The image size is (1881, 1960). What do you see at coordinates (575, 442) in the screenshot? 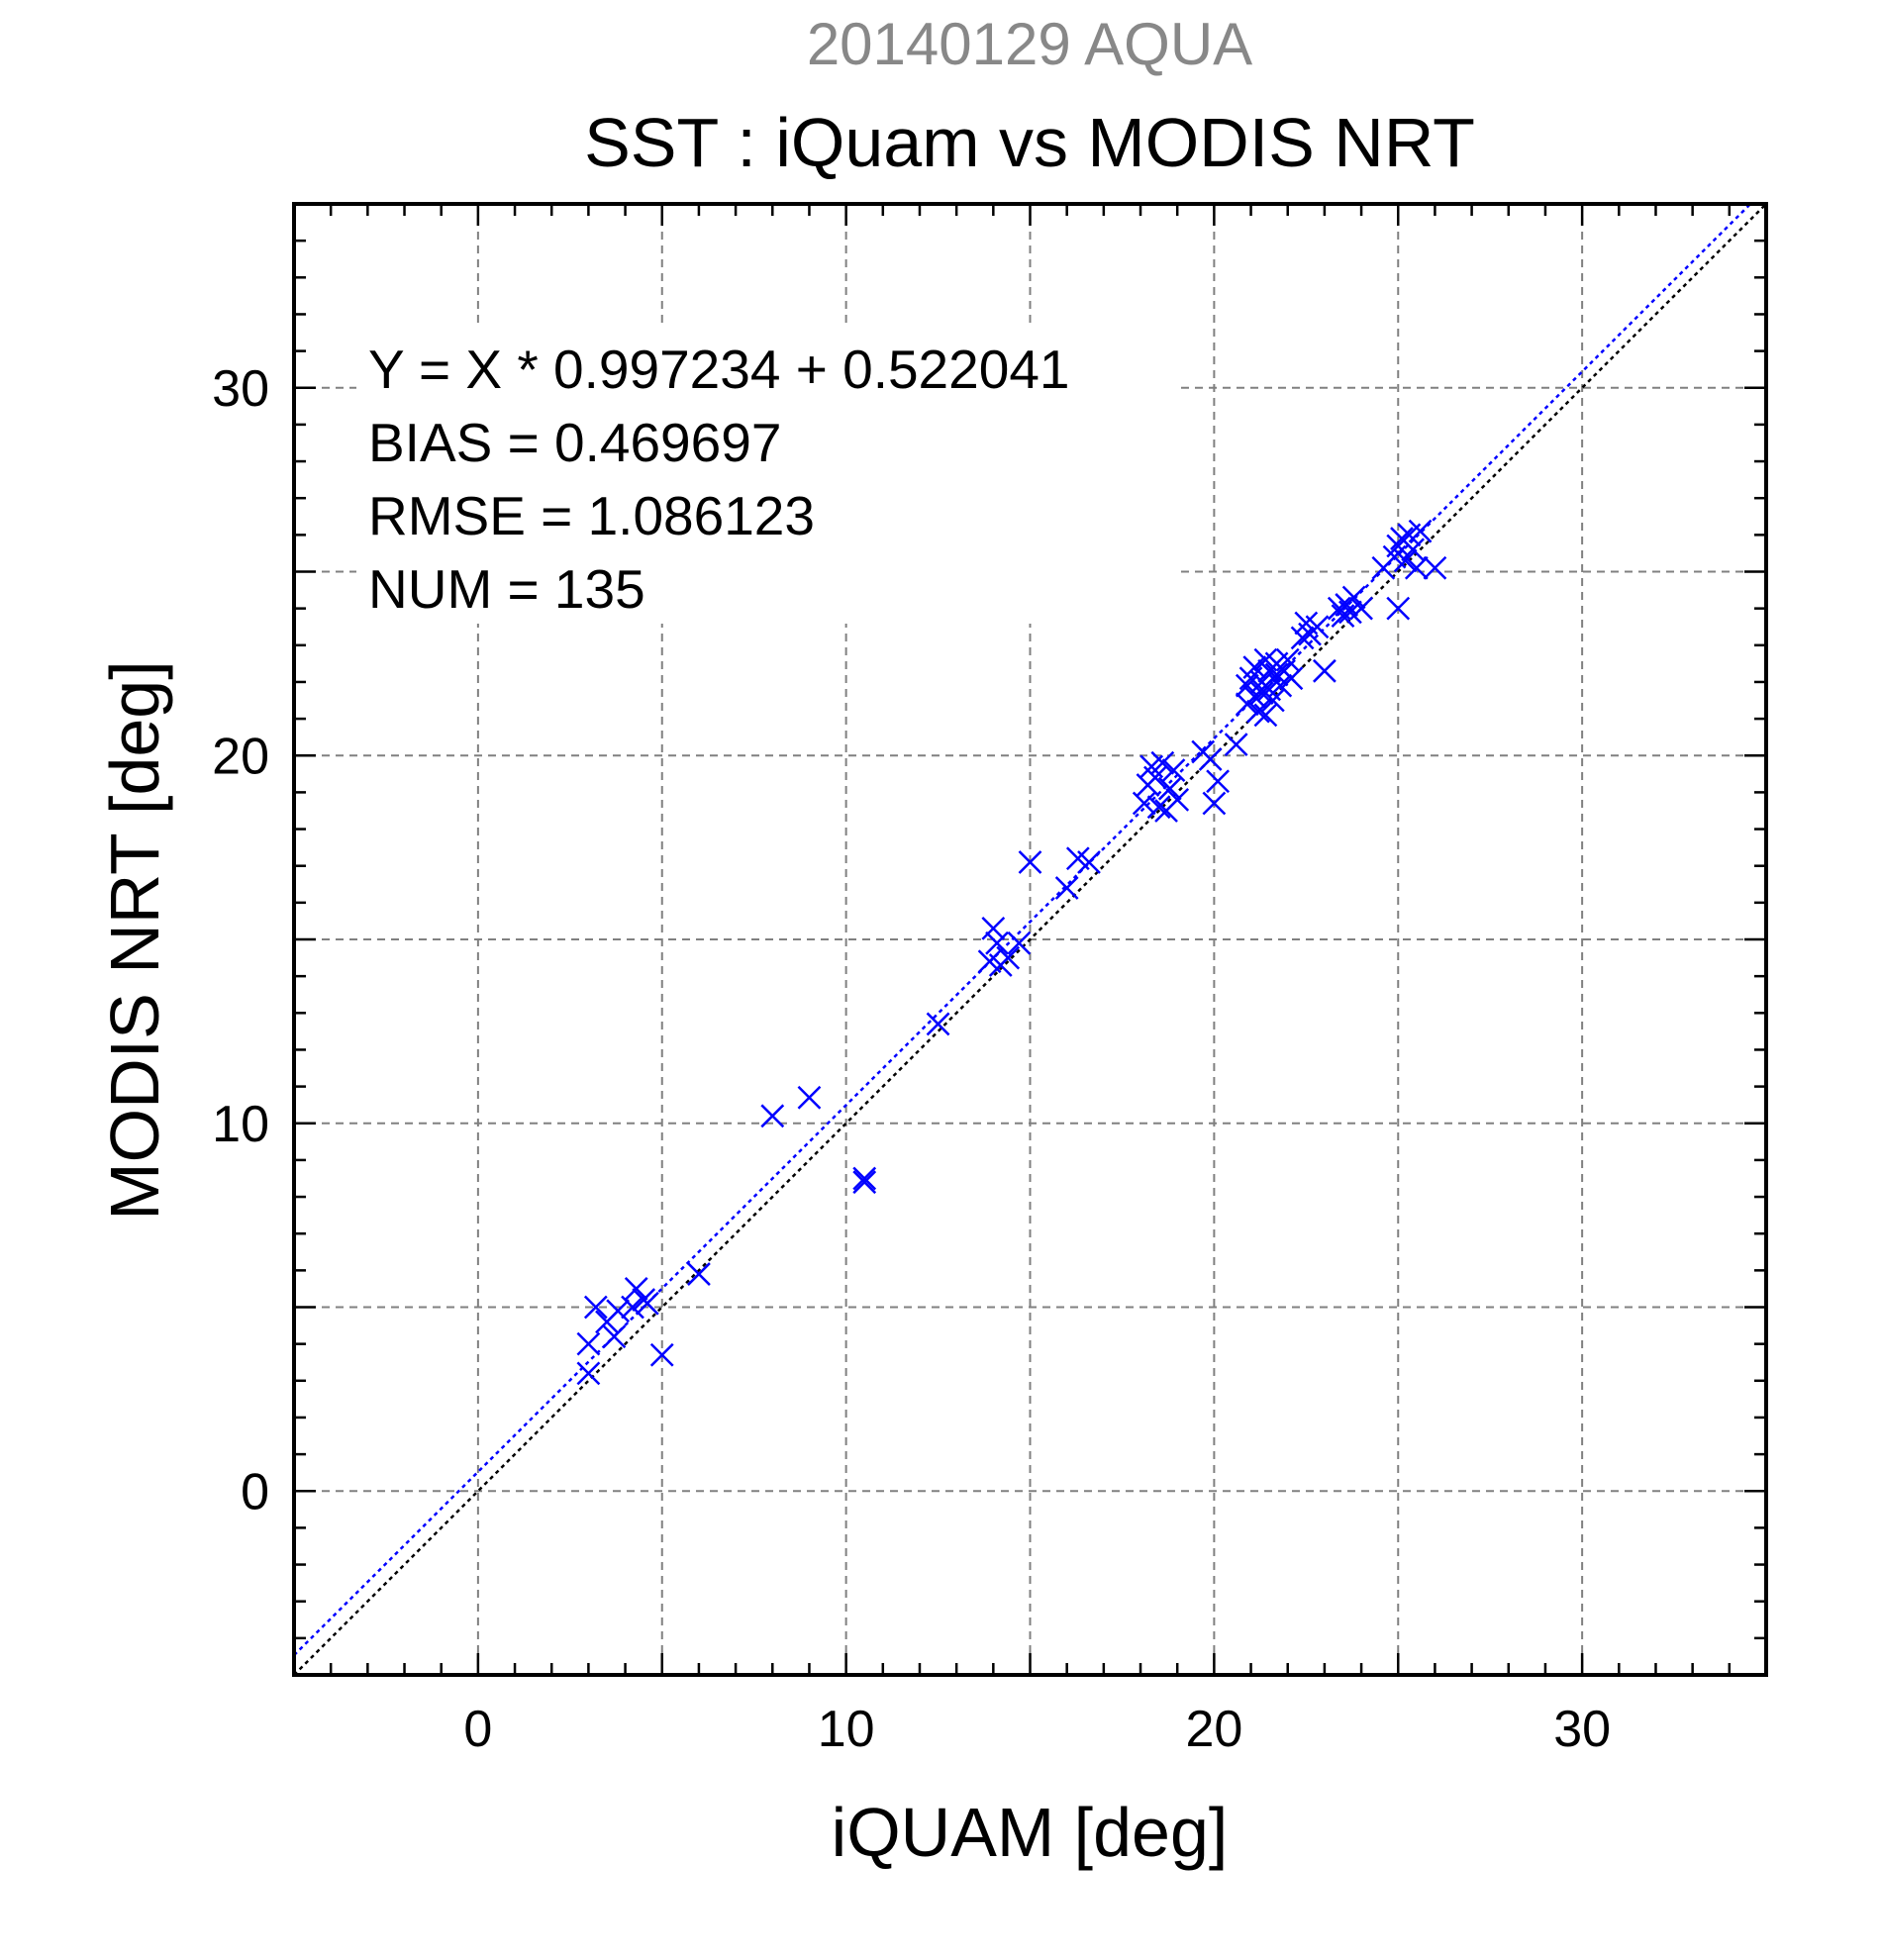
I see `stats-line: BIAS = 0.469697` at bounding box center [575, 442].